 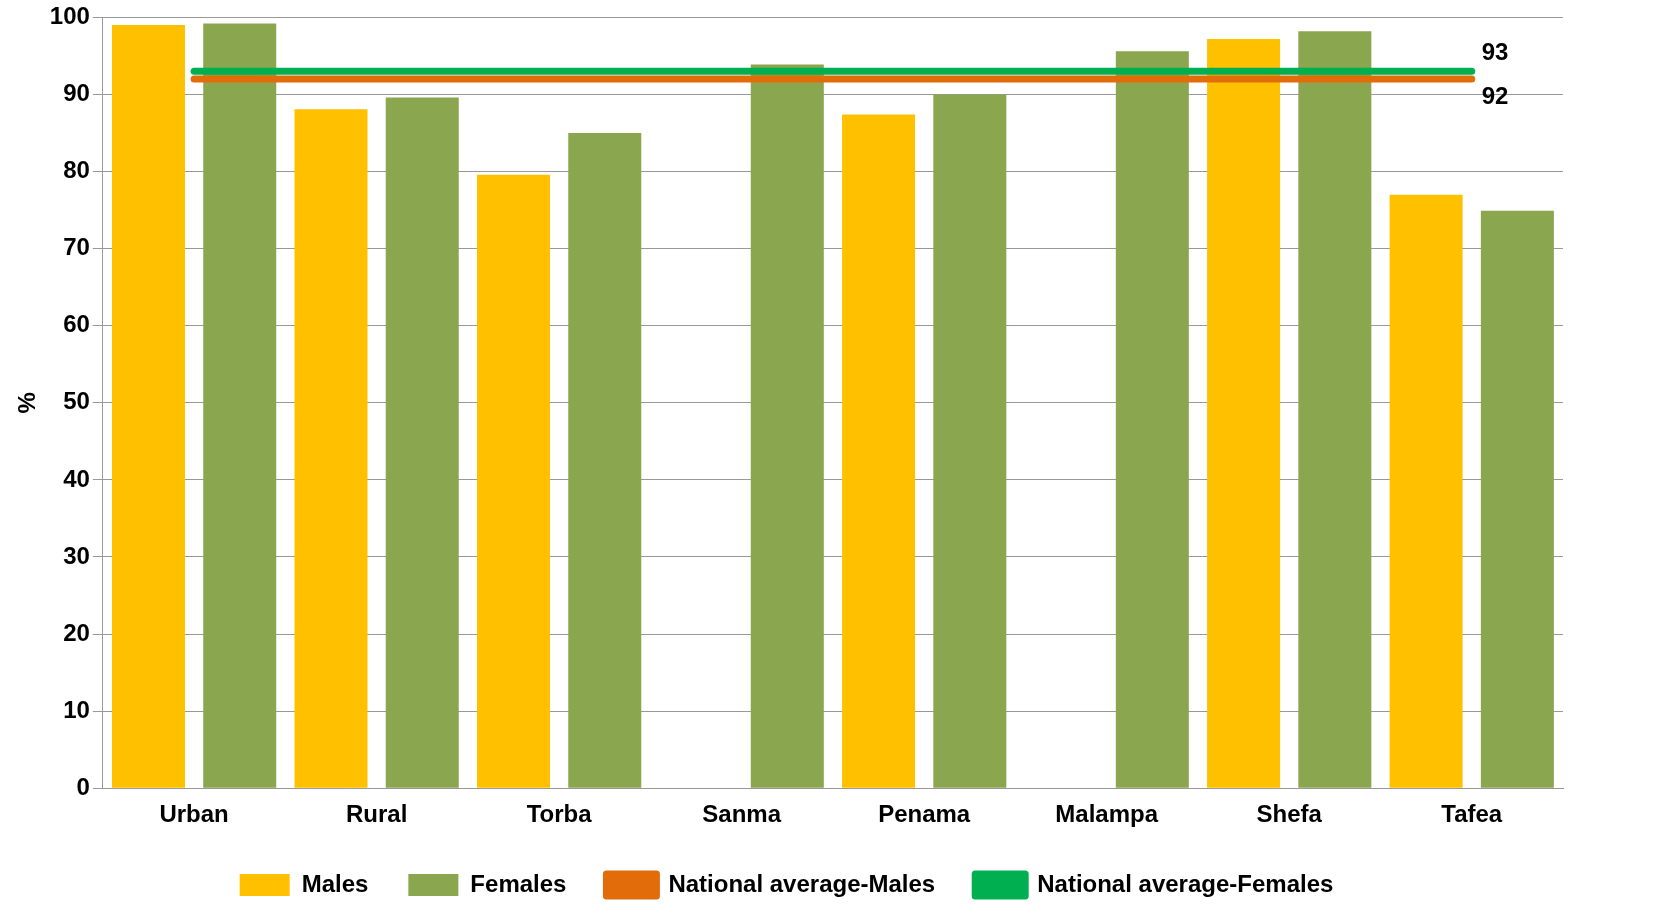 What do you see at coordinates (76, 632) in the screenshot?
I see `y-tick-label: 20` at bounding box center [76, 632].